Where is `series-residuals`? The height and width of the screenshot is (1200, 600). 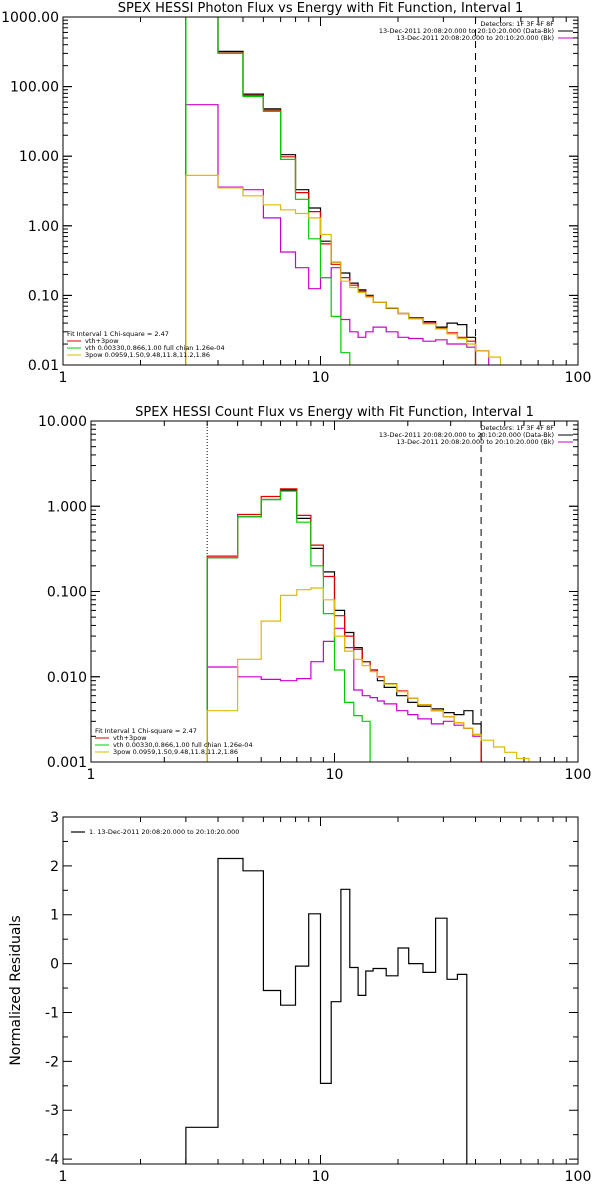 series-residuals is located at coordinates (326, 1010).